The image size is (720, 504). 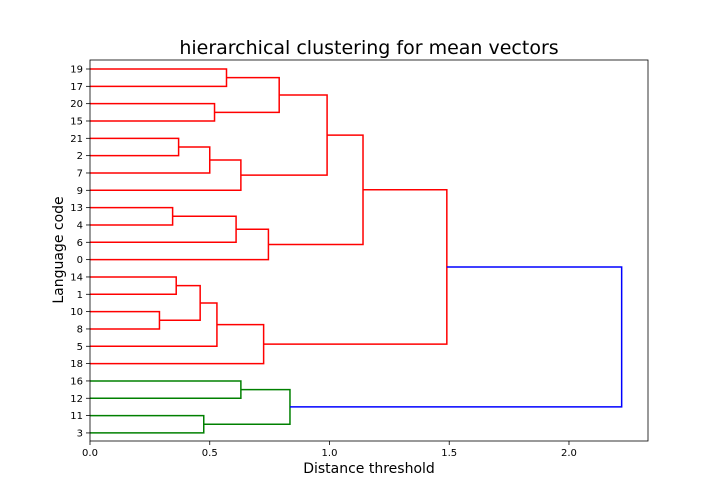 What do you see at coordinates (76, 277) in the screenshot?
I see `y-tick-label-14: 14` at bounding box center [76, 277].